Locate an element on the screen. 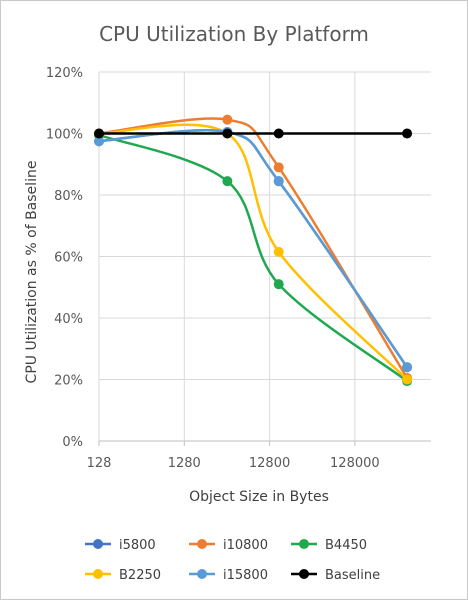 Image resolution: width=468 pixels, height=600 pixels. y-tick-label: 40% is located at coordinates (68, 319).